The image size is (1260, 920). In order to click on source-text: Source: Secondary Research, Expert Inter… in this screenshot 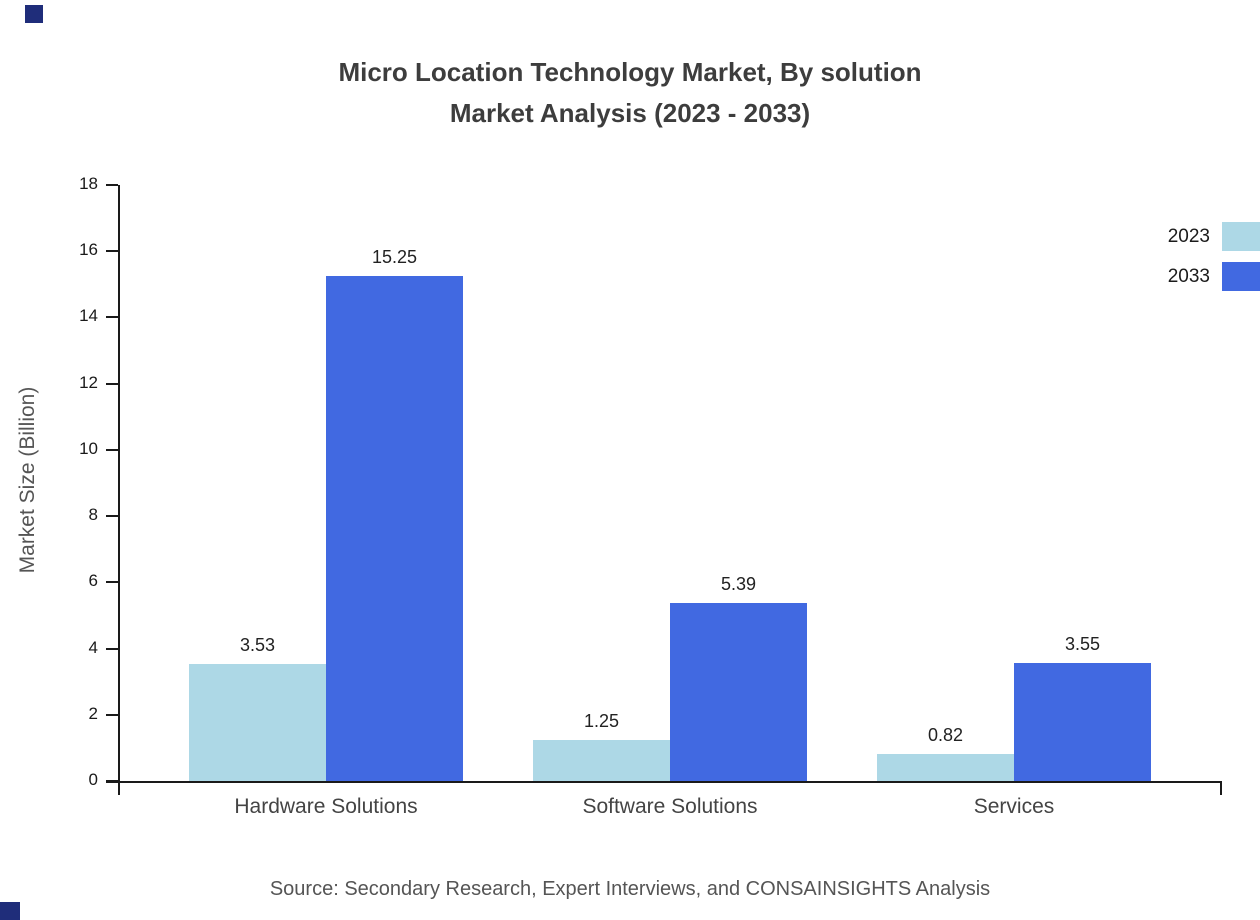, I will do `click(630, 889)`.